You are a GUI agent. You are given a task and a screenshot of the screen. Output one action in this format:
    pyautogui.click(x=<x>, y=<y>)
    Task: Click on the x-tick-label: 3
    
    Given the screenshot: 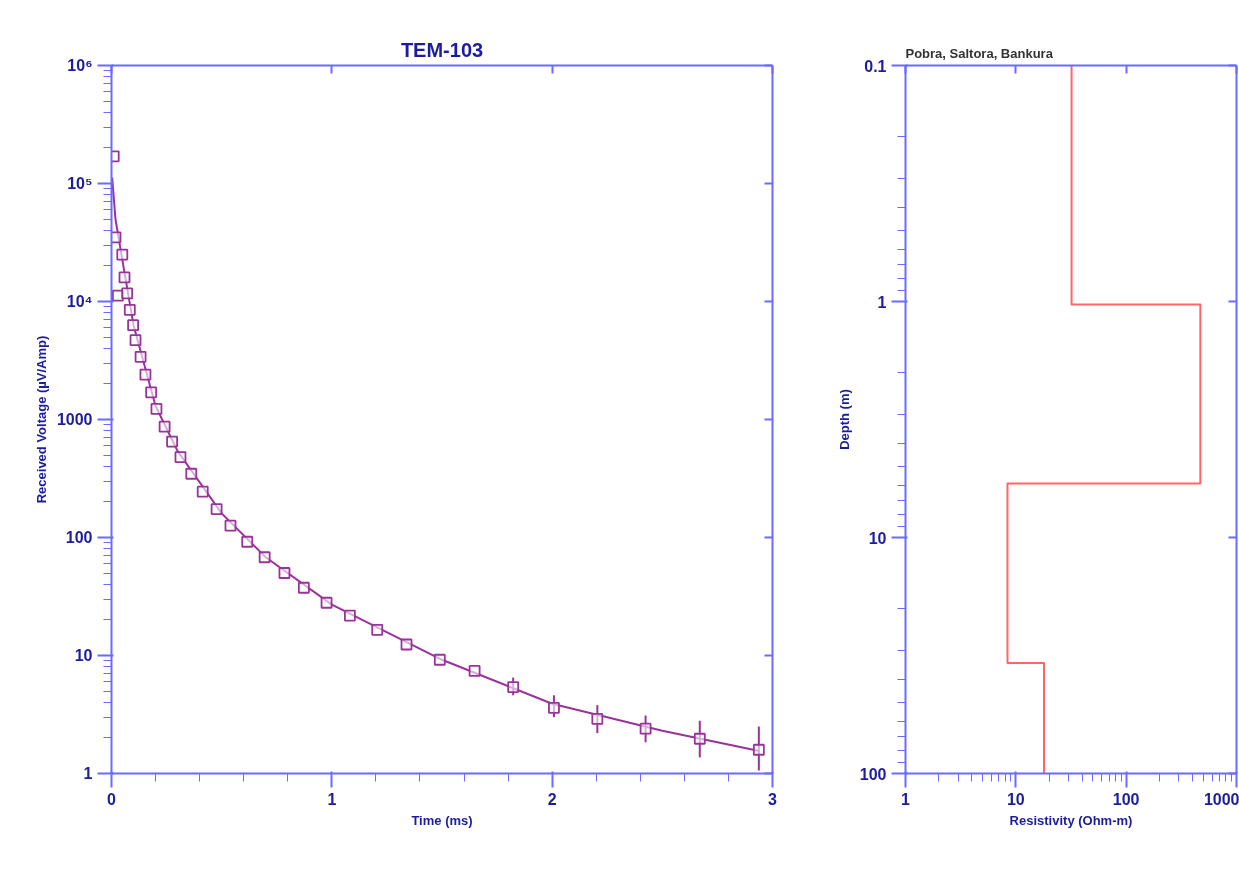 What is the action you would take?
    pyautogui.click(x=773, y=799)
    